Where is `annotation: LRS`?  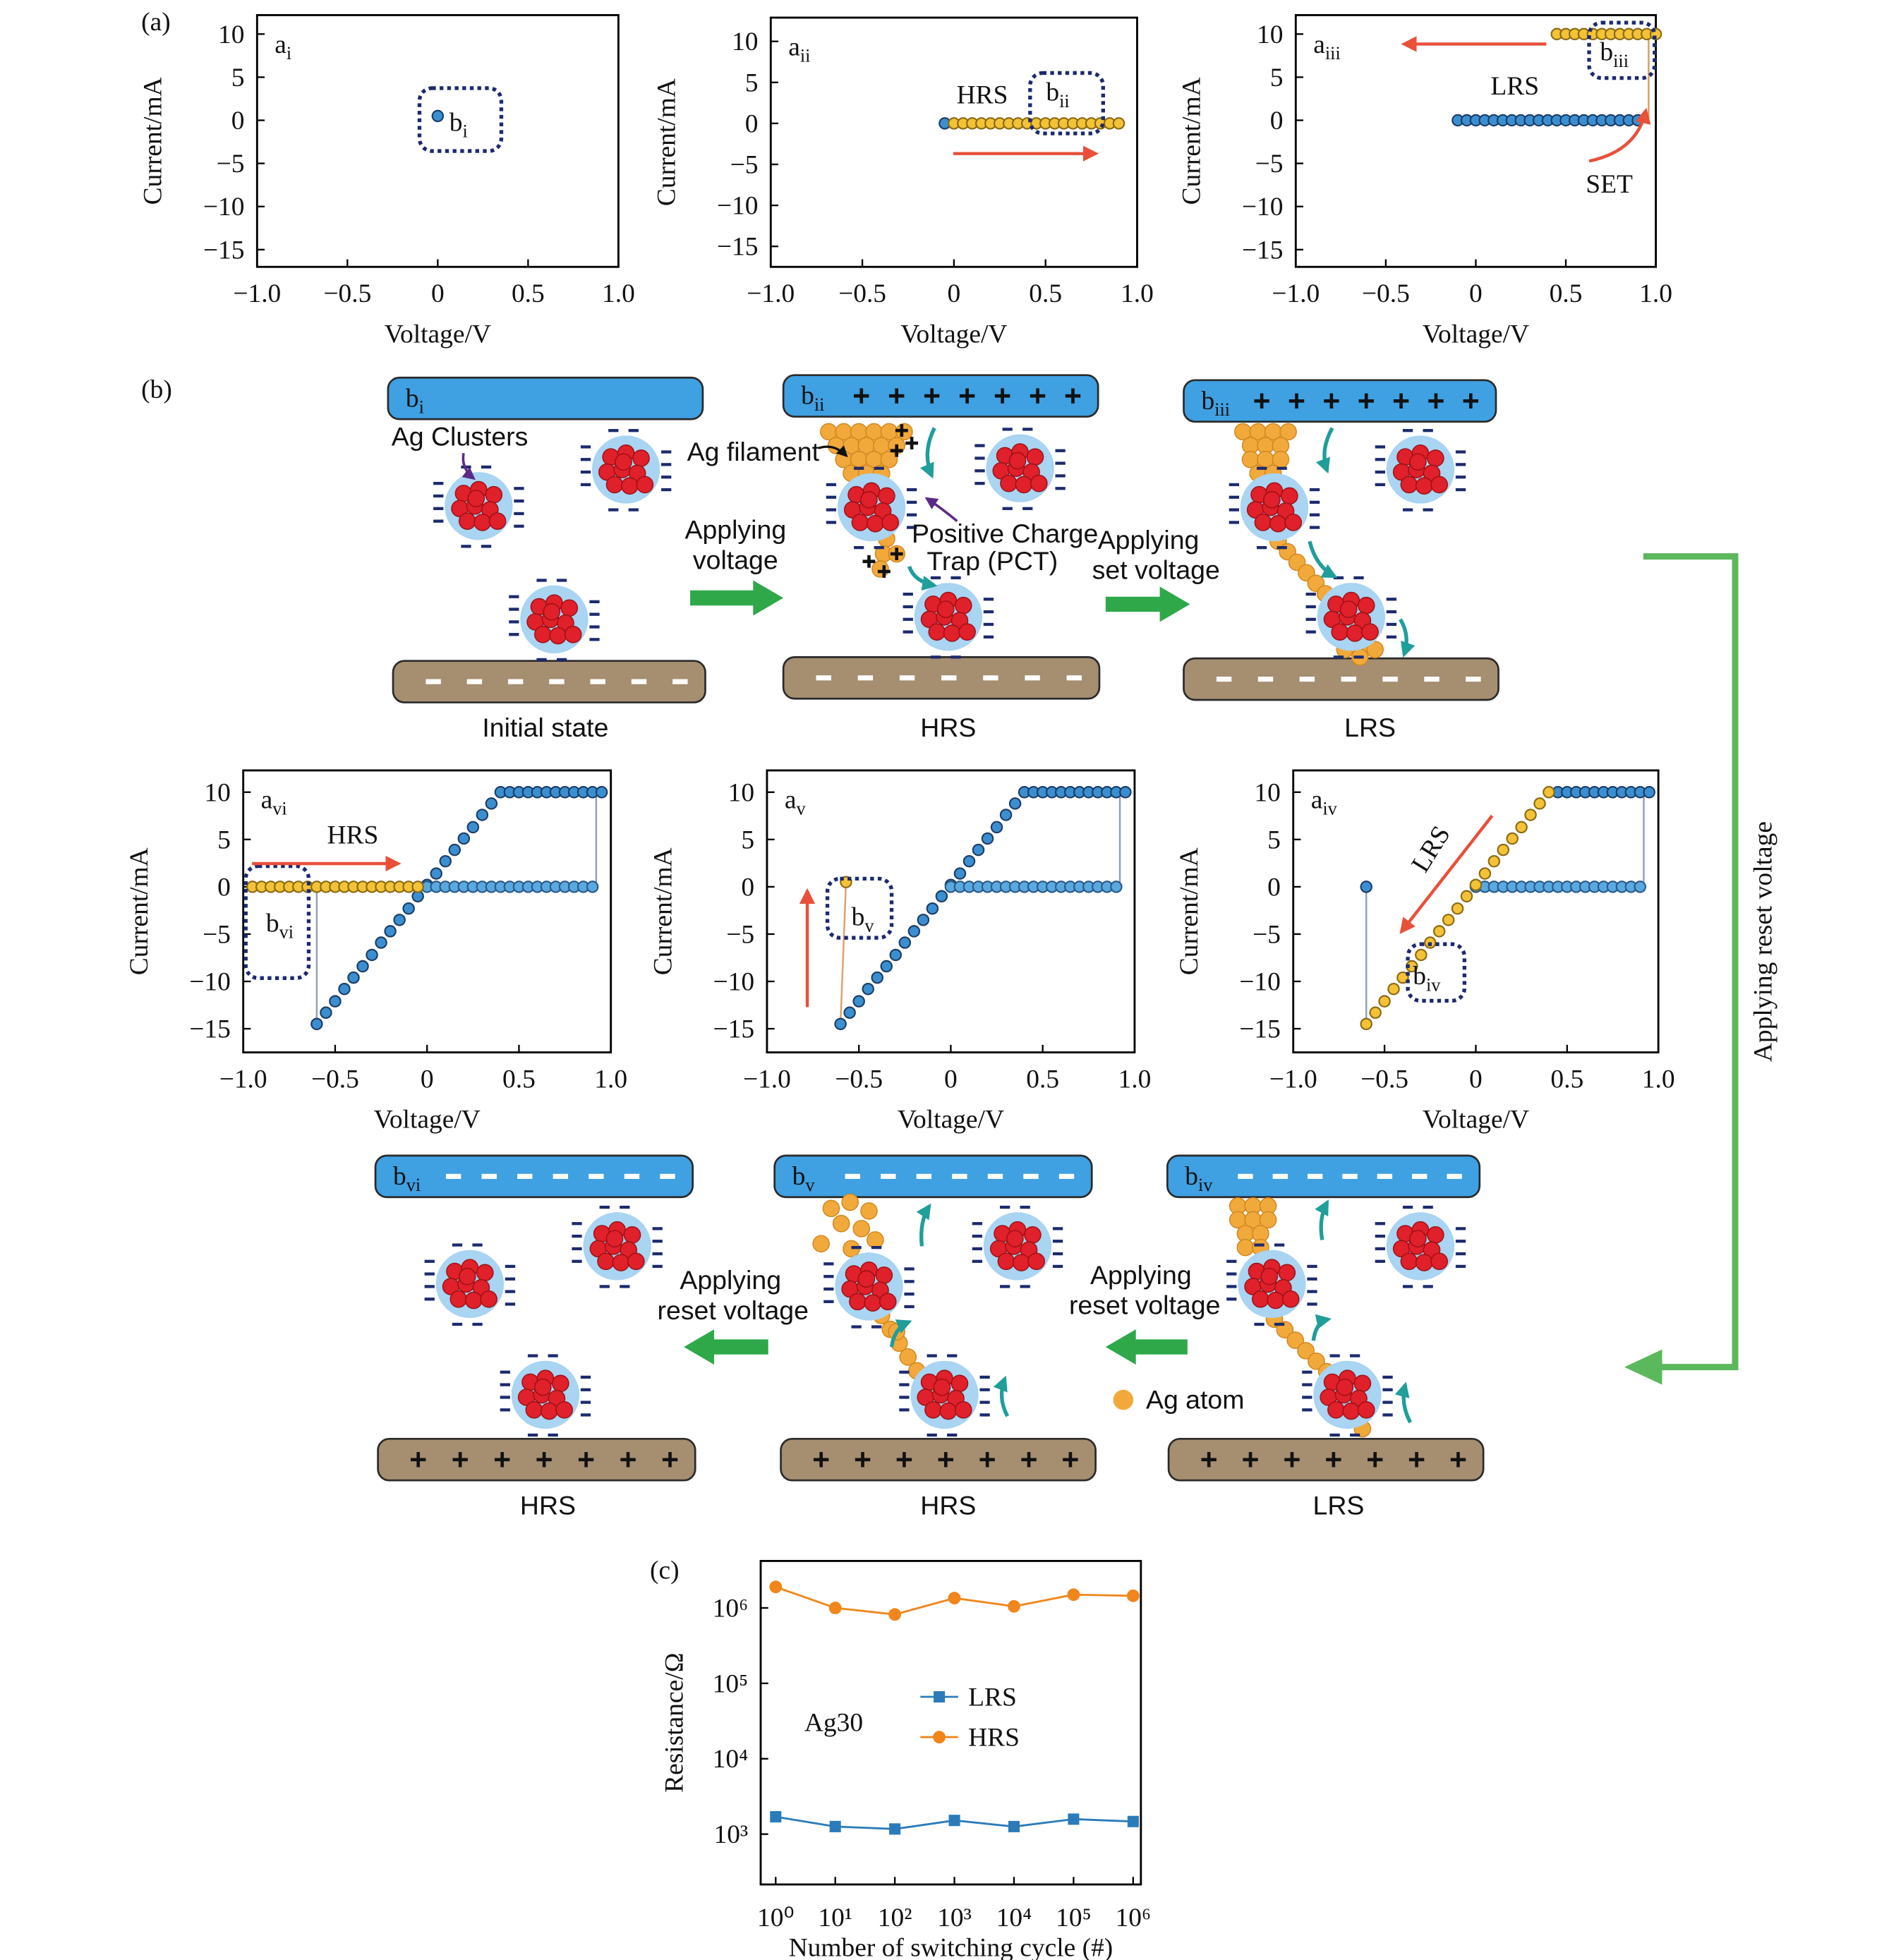
annotation: LRS is located at coordinates (1514, 86).